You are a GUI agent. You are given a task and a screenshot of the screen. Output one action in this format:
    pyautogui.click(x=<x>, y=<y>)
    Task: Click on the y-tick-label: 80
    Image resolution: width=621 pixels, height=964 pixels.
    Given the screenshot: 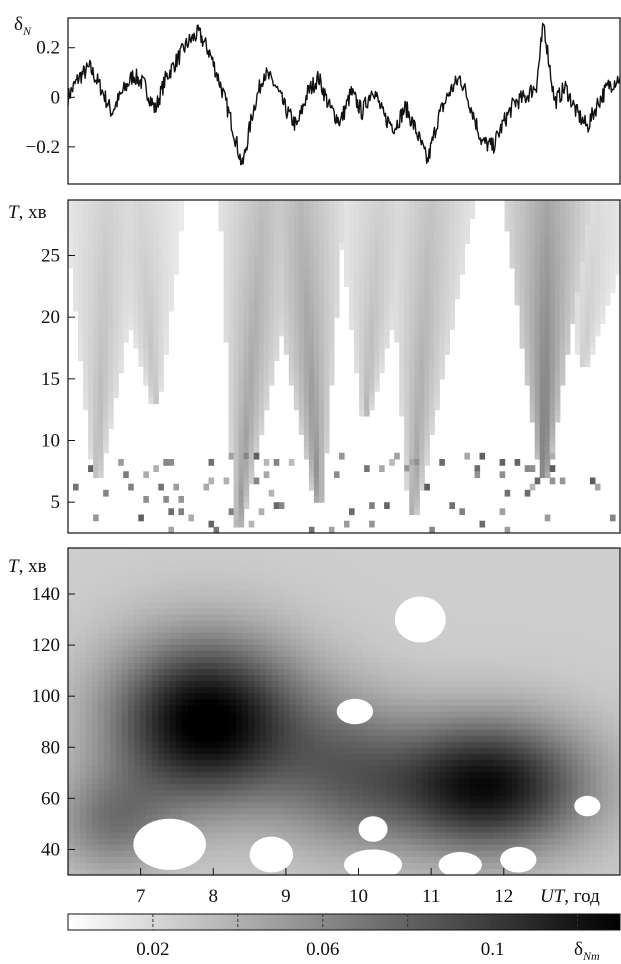 What is the action you would take?
    pyautogui.click(x=50, y=747)
    